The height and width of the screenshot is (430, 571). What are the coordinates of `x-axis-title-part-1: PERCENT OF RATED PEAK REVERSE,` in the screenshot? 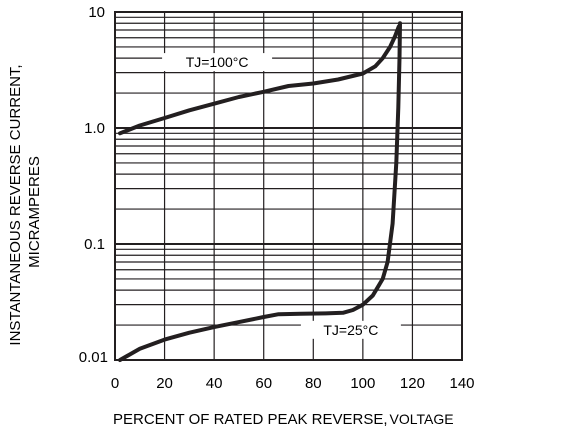 It's located at (250, 419).